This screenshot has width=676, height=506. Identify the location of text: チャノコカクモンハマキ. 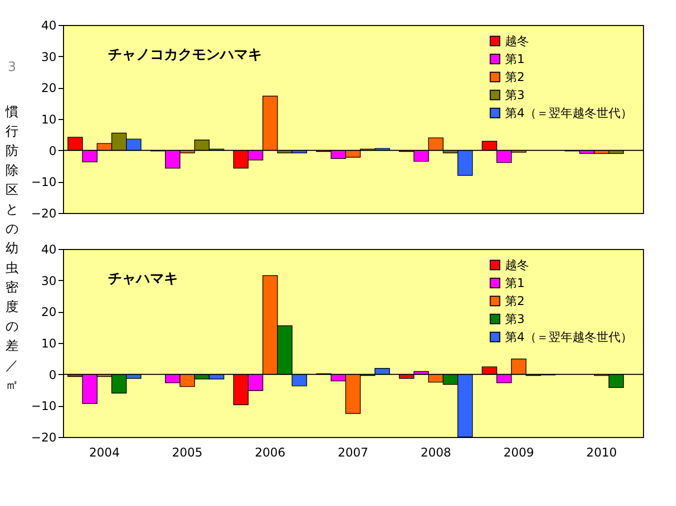
(185, 55).